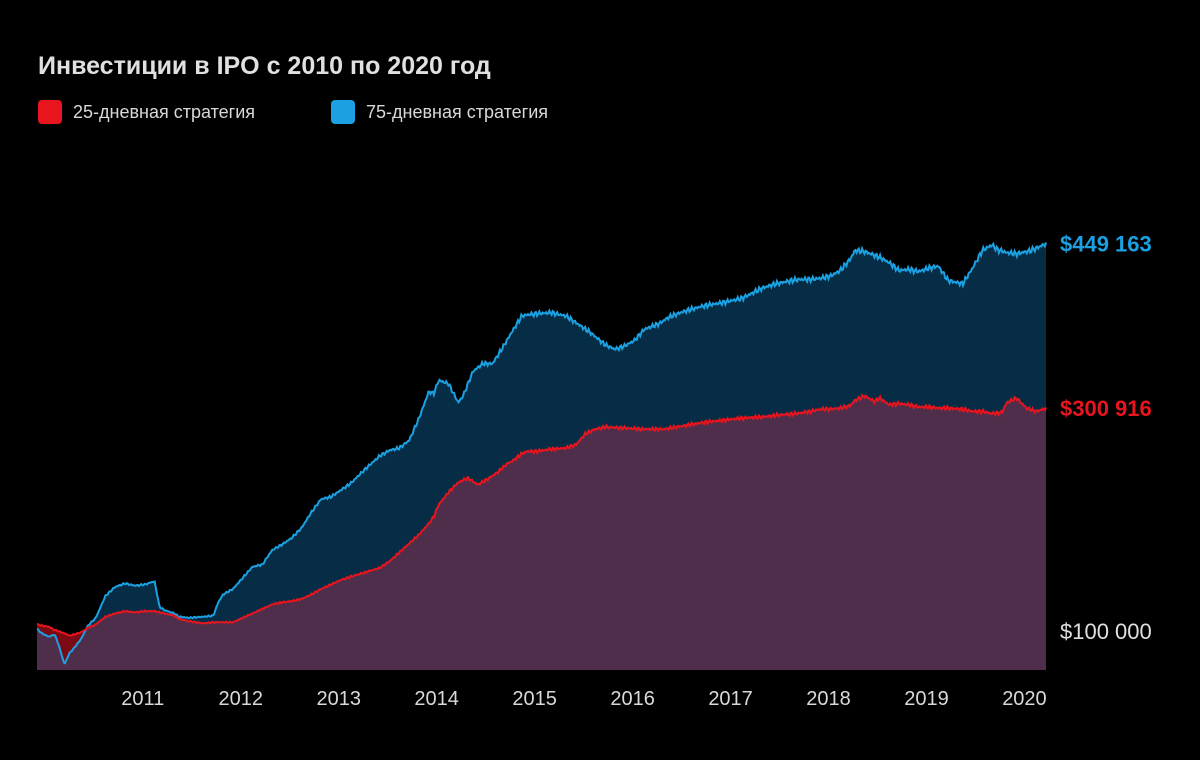  What do you see at coordinates (164, 111) in the screenshot?
I see `legend-label-25-day: 25-дневная стратегия` at bounding box center [164, 111].